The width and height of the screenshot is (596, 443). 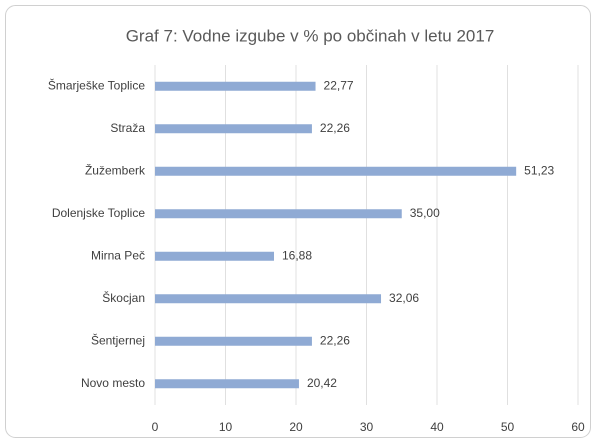 What do you see at coordinates (437, 427) in the screenshot?
I see `x-tick-label: 40` at bounding box center [437, 427].